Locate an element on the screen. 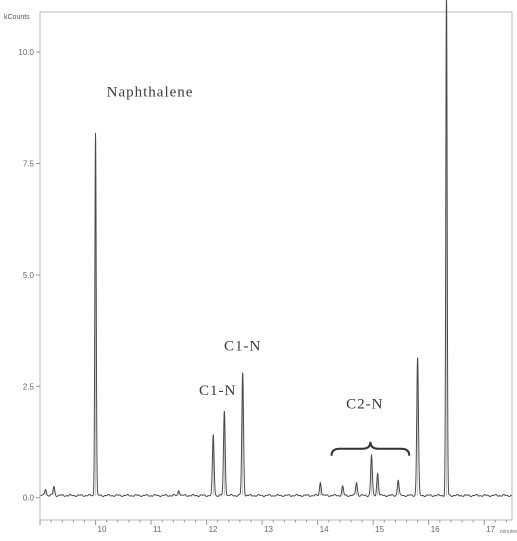 Image resolution: width=517 pixels, height=541 pixels. c2-brace is located at coordinates (370, 448).